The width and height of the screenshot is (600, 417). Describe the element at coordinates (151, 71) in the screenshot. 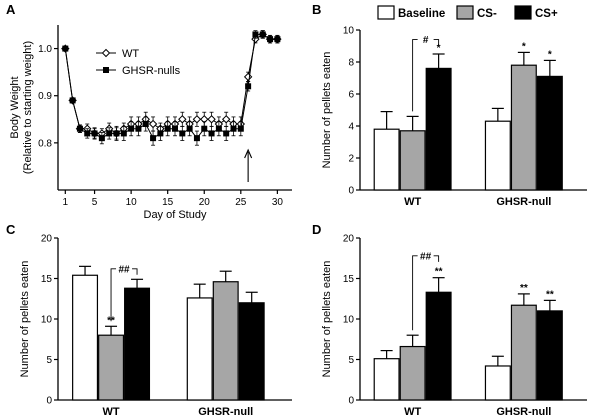

I see `legend-label-ghsr: GHSR-nulls` at that location.